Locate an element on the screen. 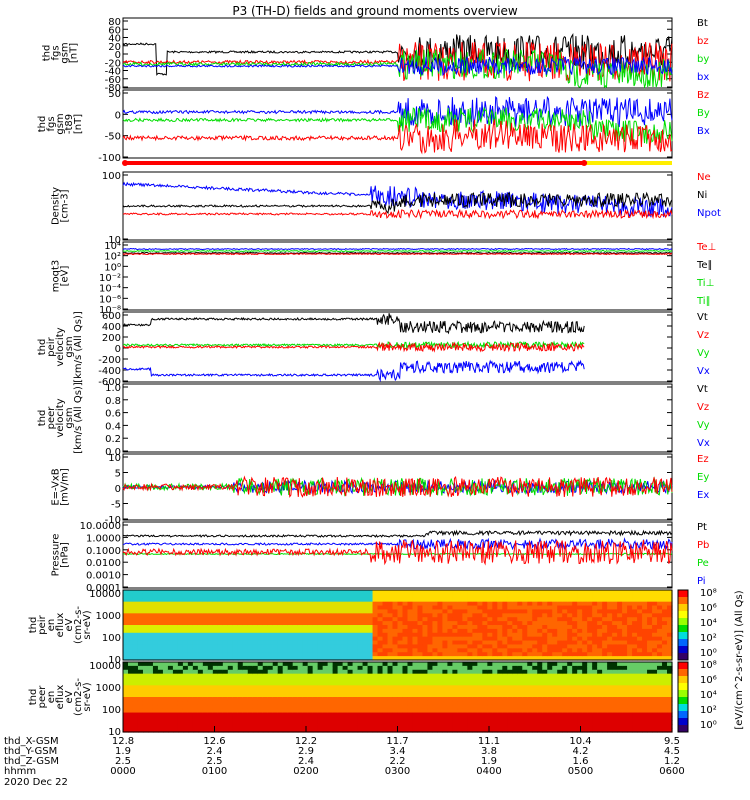 The width and height of the screenshot is (750, 800). ylabel-line-efield-0: E=-VxB is located at coordinates (56, 486).